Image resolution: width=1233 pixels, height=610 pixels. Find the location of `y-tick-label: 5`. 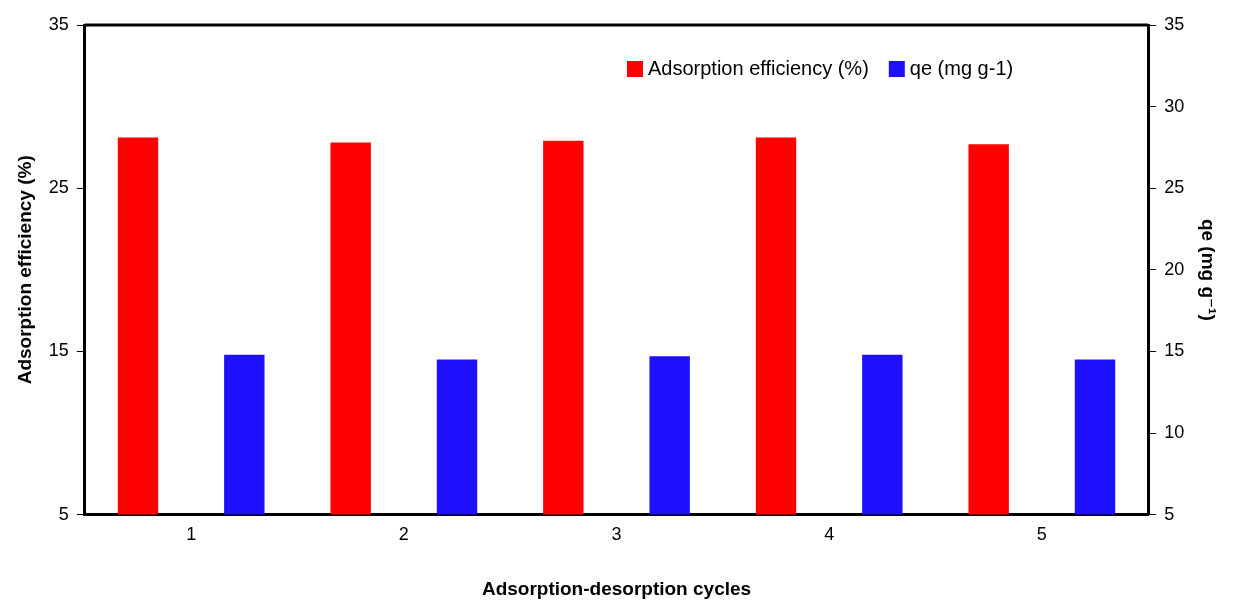

y-tick-label: 5 is located at coordinates (63, 513).